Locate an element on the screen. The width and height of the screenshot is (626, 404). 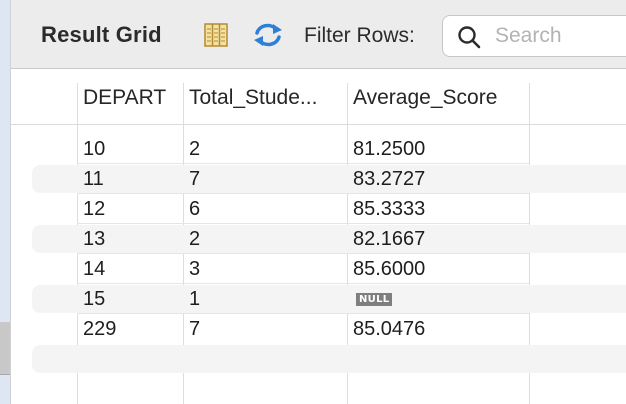
cell-average-score: 82.1667 is located at coordinates (389, 239).